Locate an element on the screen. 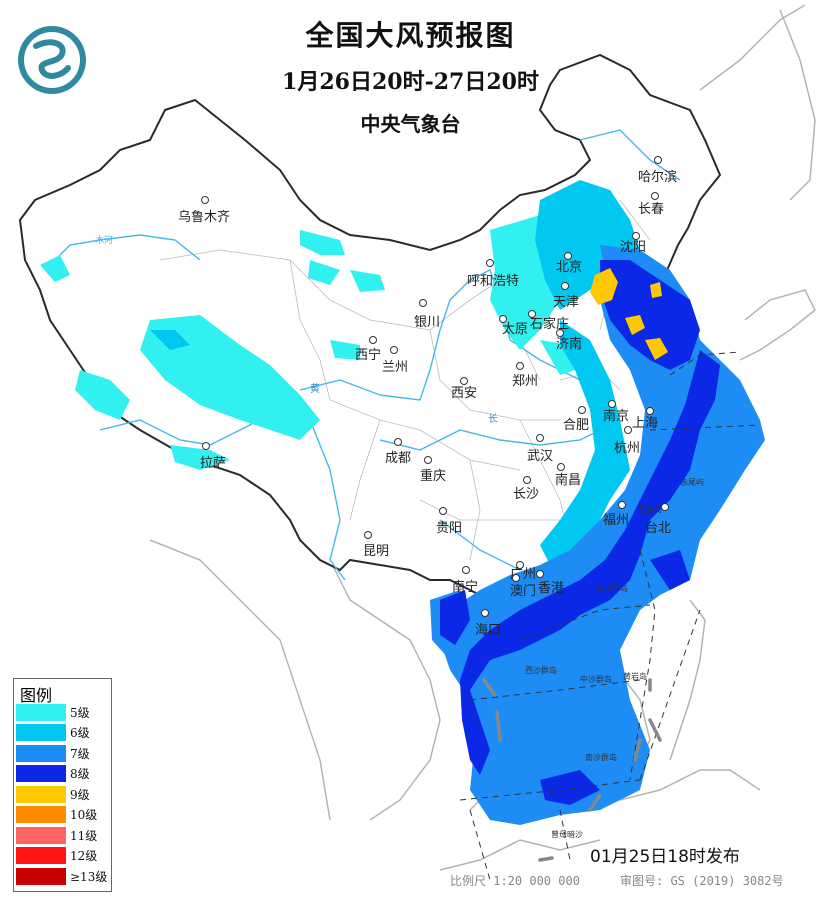 The height and width of the screenshot is (899, 821). legend-title: 图例 is located at coordinates (36, 695).